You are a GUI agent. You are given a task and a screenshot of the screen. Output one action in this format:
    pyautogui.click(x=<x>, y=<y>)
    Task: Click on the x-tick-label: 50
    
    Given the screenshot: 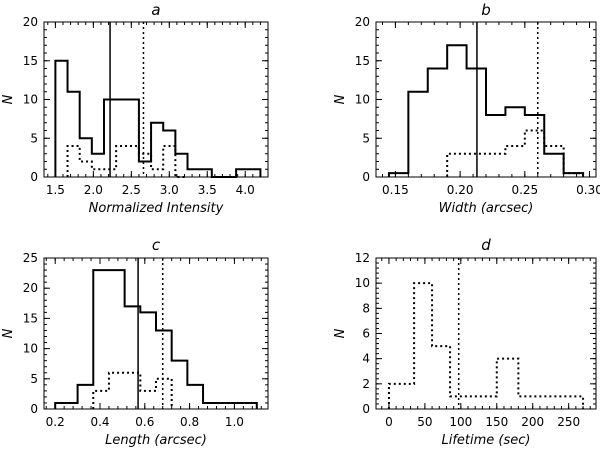 What is the action you would take?
    pyautogui.click(x=424, y=422)
    